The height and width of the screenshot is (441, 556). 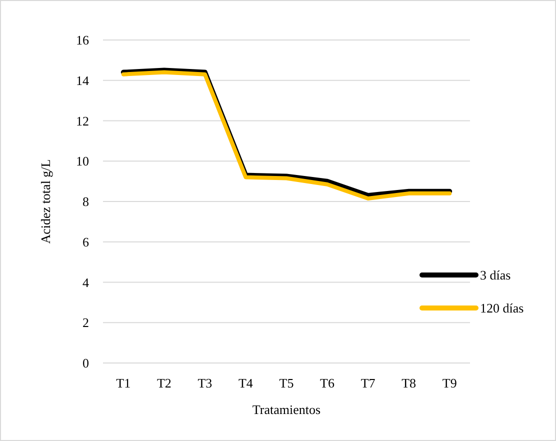 What do you see at coordinates (286, 383) in the screenshot?
I see `x-tick-label: T5` at bounding box center [286, 383].